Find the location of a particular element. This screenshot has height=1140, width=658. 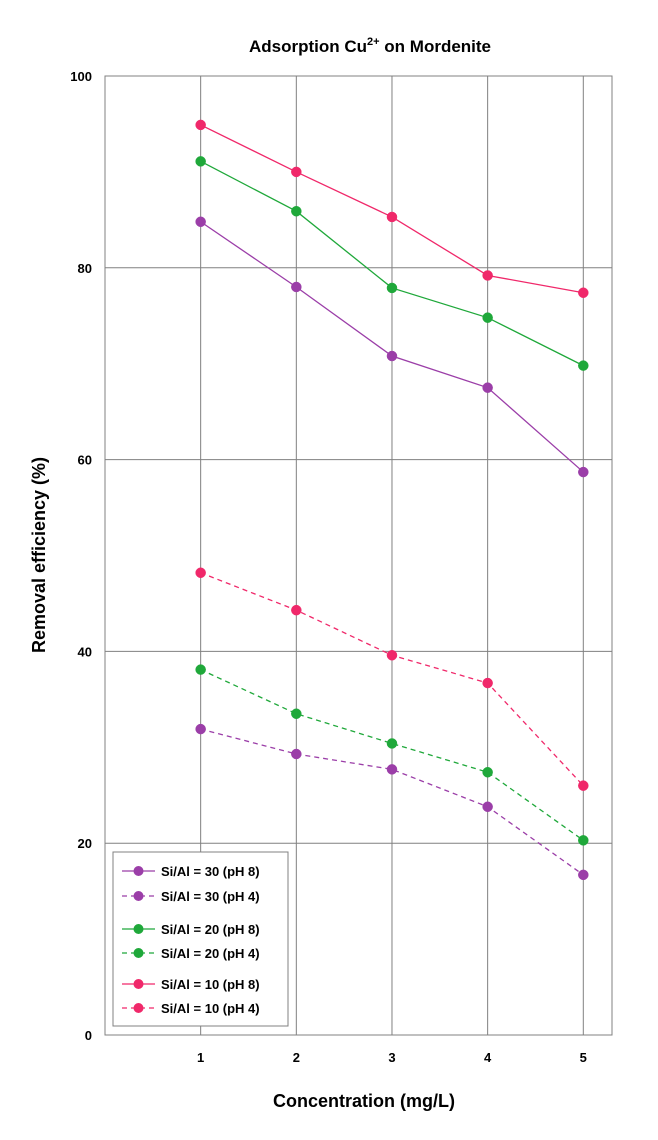

point-s2-x1 is located at coordinates (200, 161).